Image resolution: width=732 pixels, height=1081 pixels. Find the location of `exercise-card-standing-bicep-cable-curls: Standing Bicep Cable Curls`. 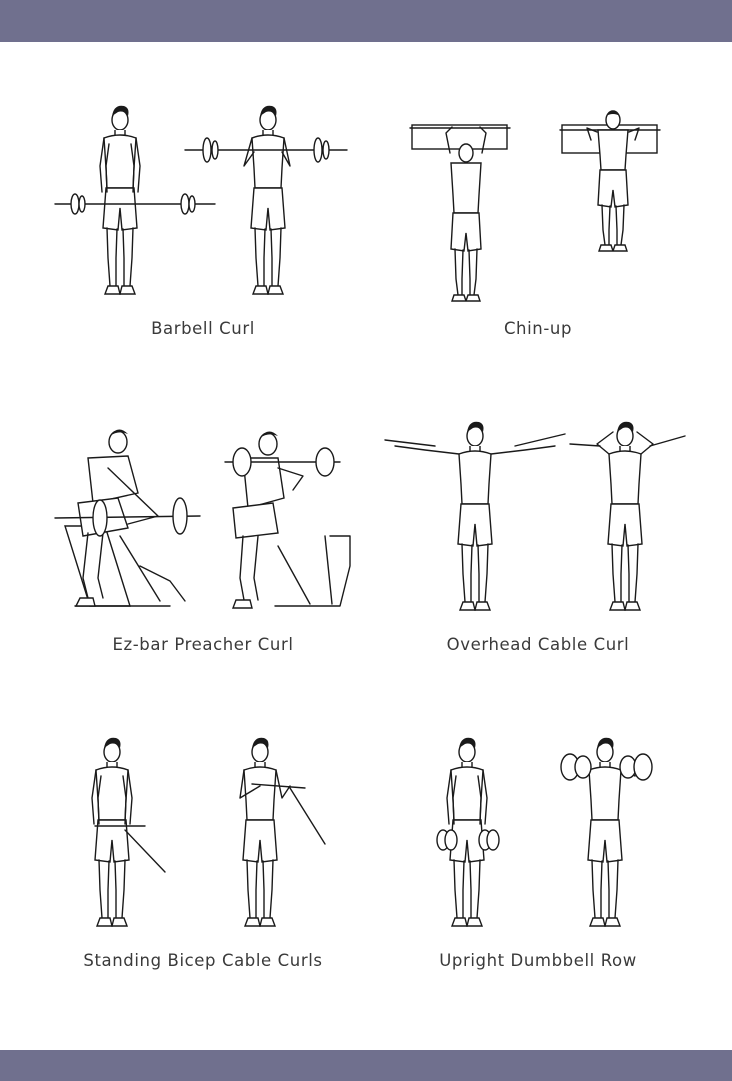

exercise-card-standing-bicep-cable-curls: Standing Bicep Cable Curls is located at coordinates (203, 857).